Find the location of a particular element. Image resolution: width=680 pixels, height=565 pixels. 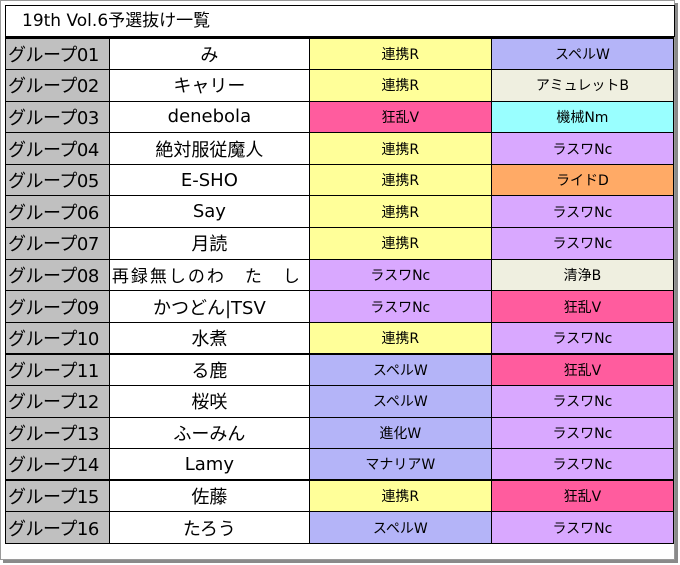

group-cell: グループ02 is located at coordinates (57, 85).